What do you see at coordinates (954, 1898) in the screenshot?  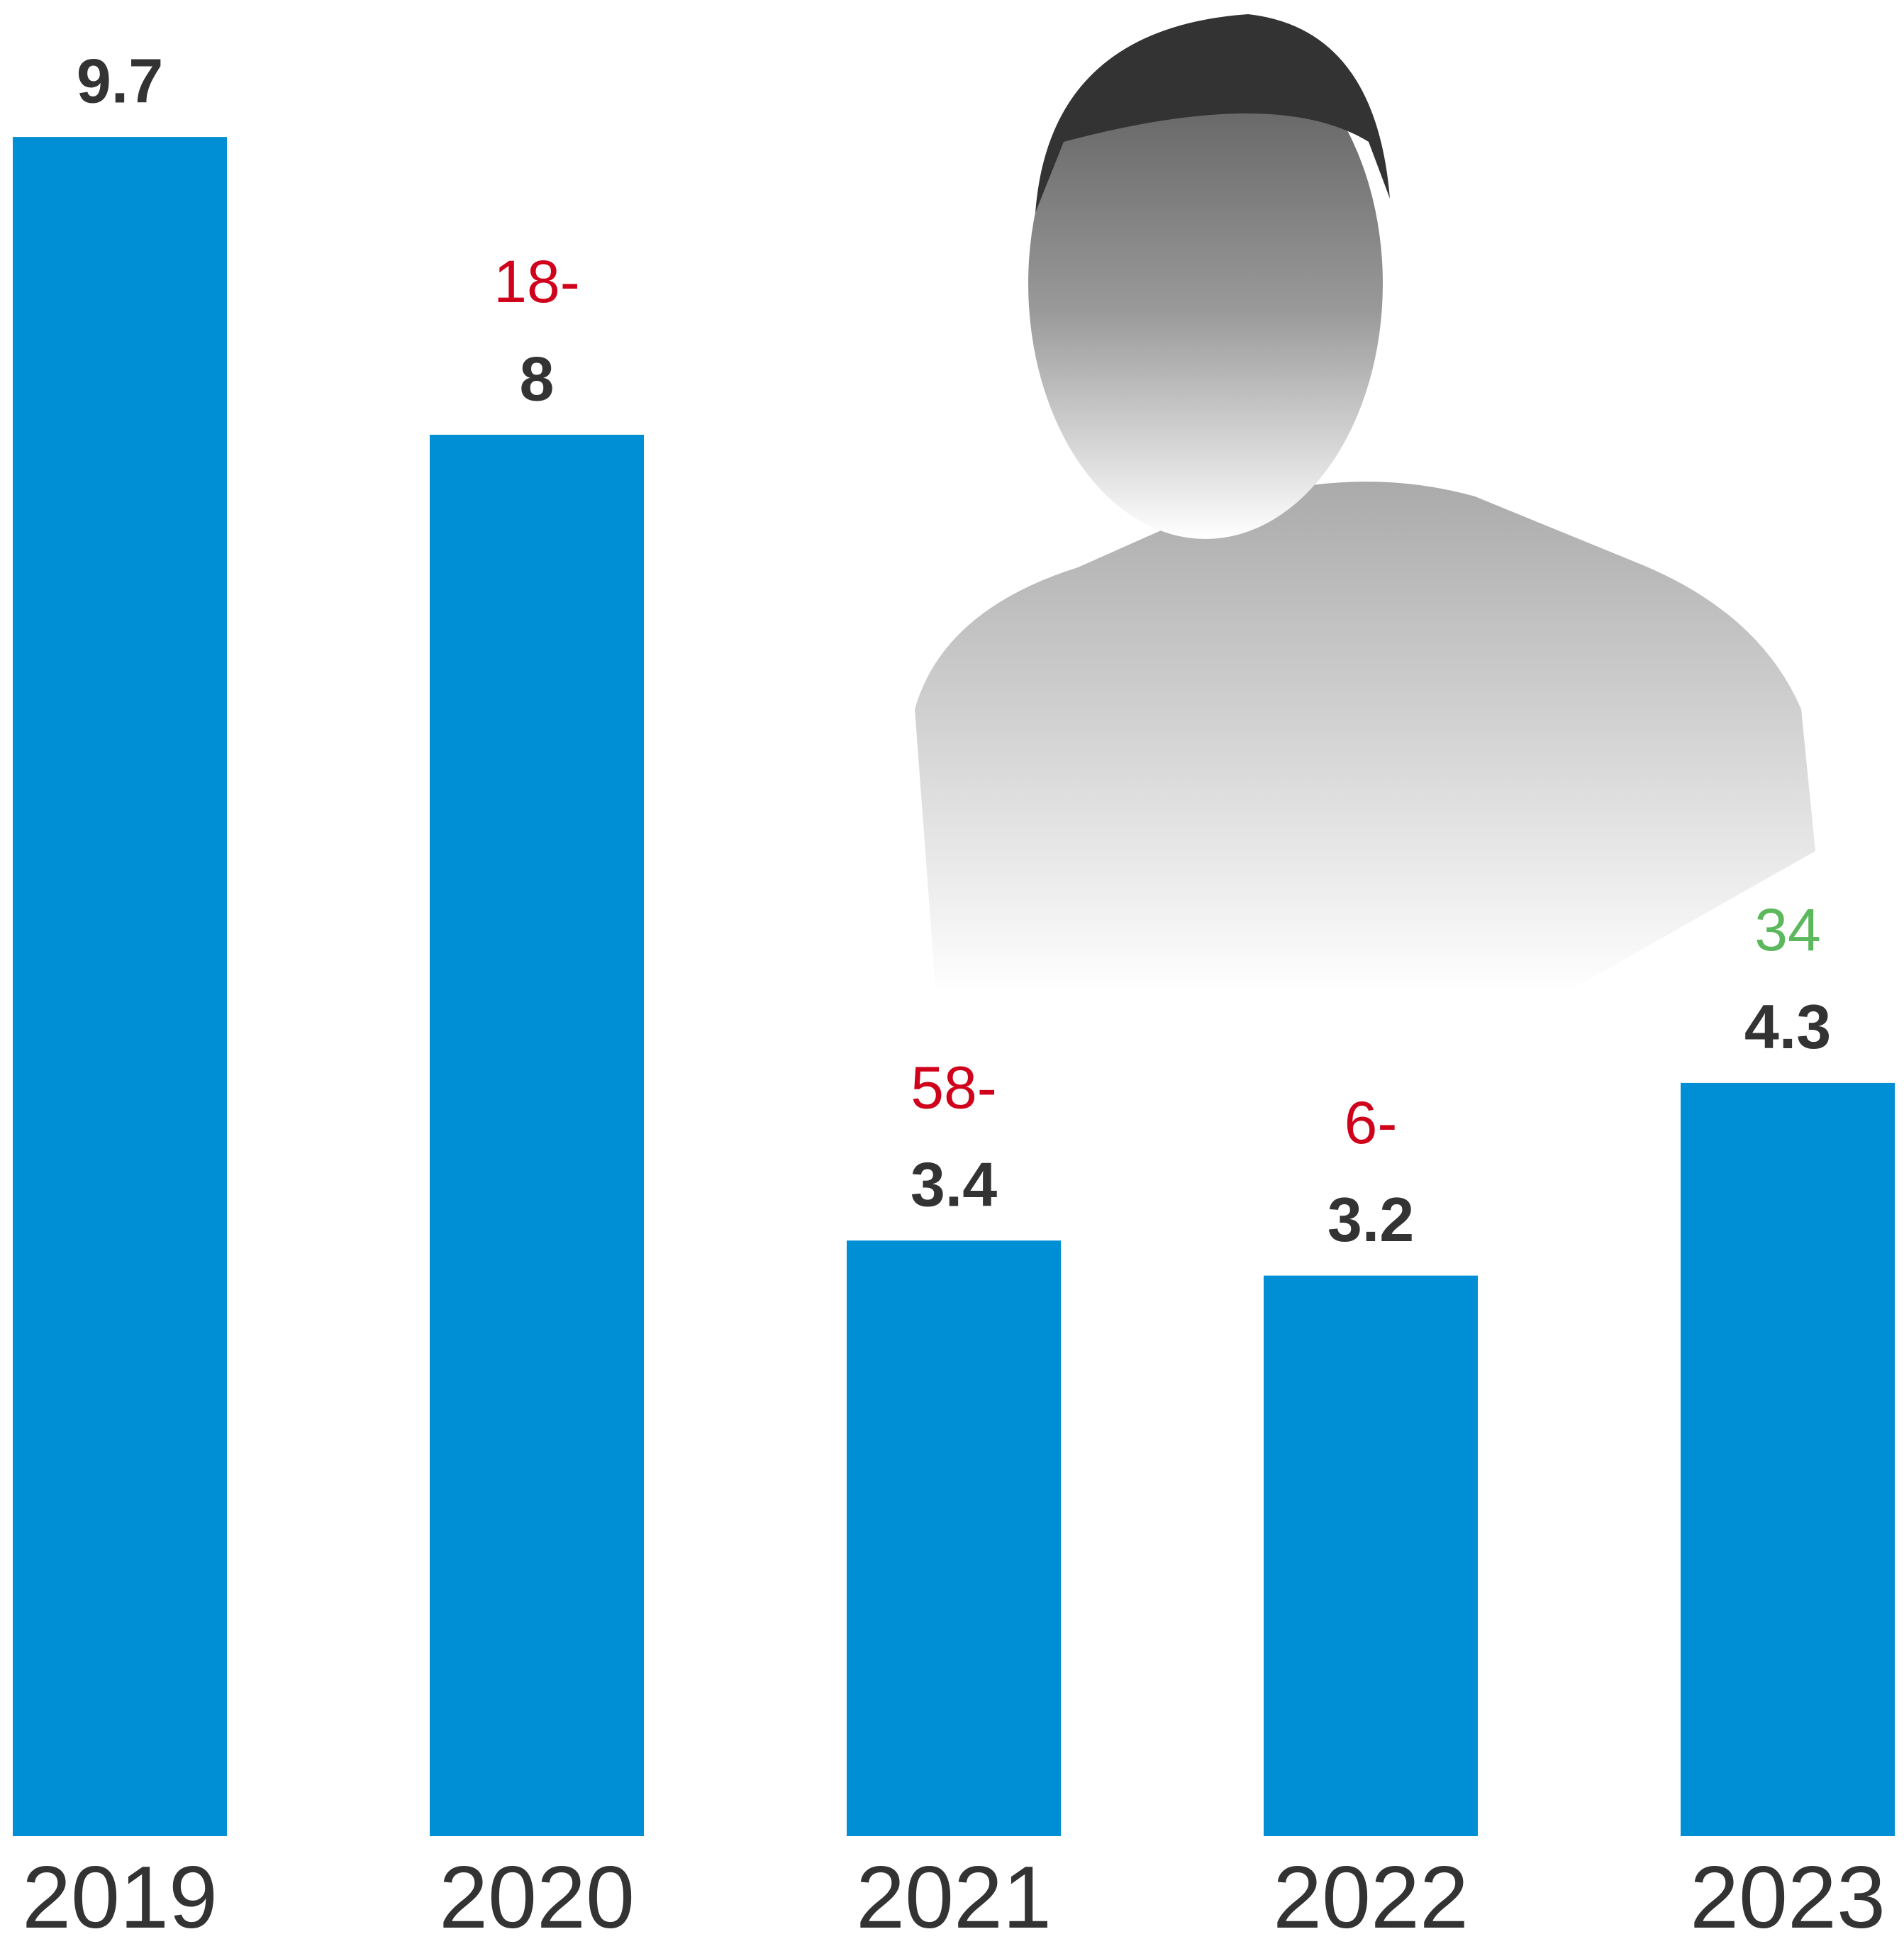 I see `x-tick-label: 2021` at bounding box center [954, 1898].